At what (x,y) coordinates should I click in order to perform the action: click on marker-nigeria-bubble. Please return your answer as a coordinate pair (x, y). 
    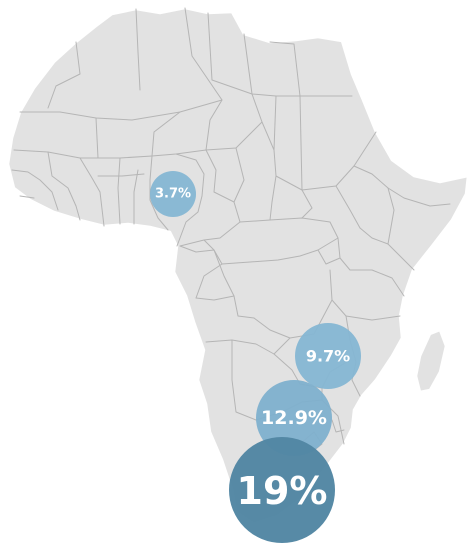
    Looking at the image, I should click on (173, 194).